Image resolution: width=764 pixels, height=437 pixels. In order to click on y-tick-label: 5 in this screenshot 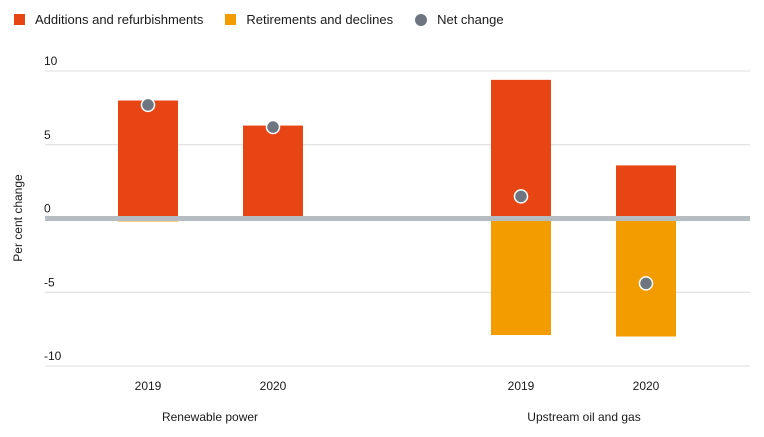, I will do `click(47, 135)`.